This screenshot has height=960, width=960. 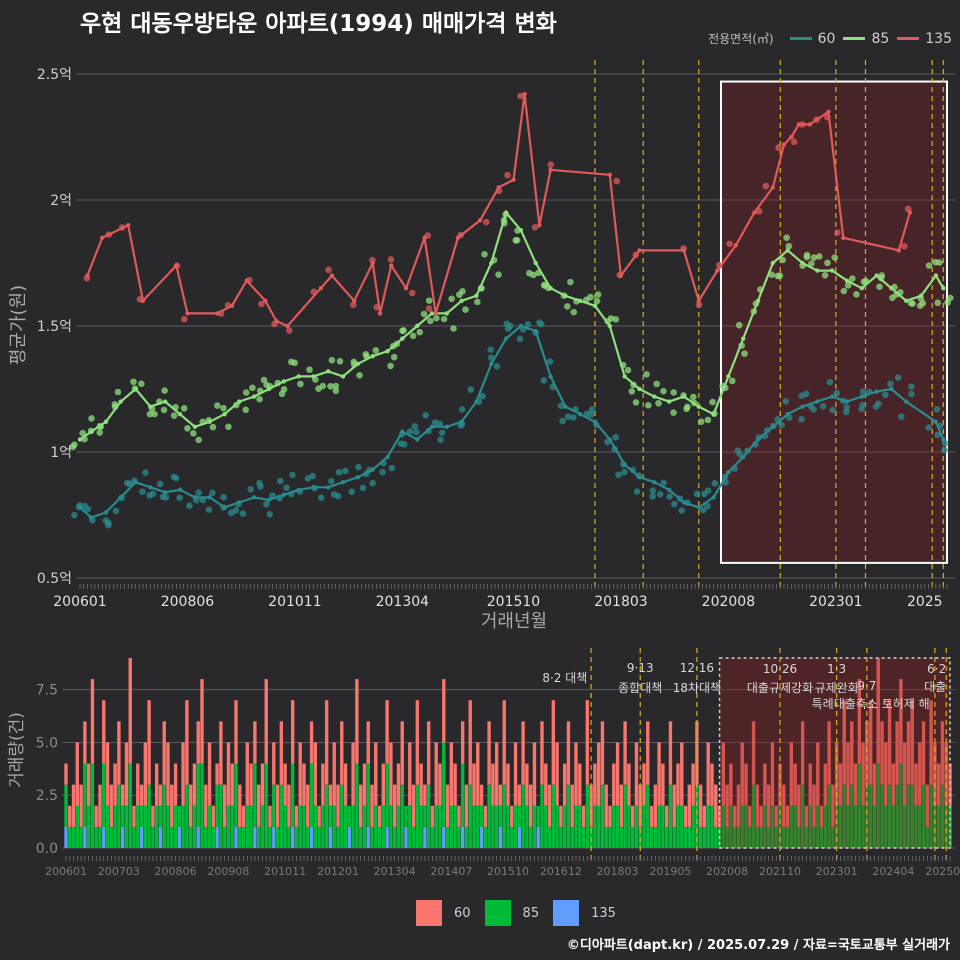 What do you see at coordinates (566, 913) in the screenshot?
I see `volume-swatch-135-icon` at bounding box center [566, 913].